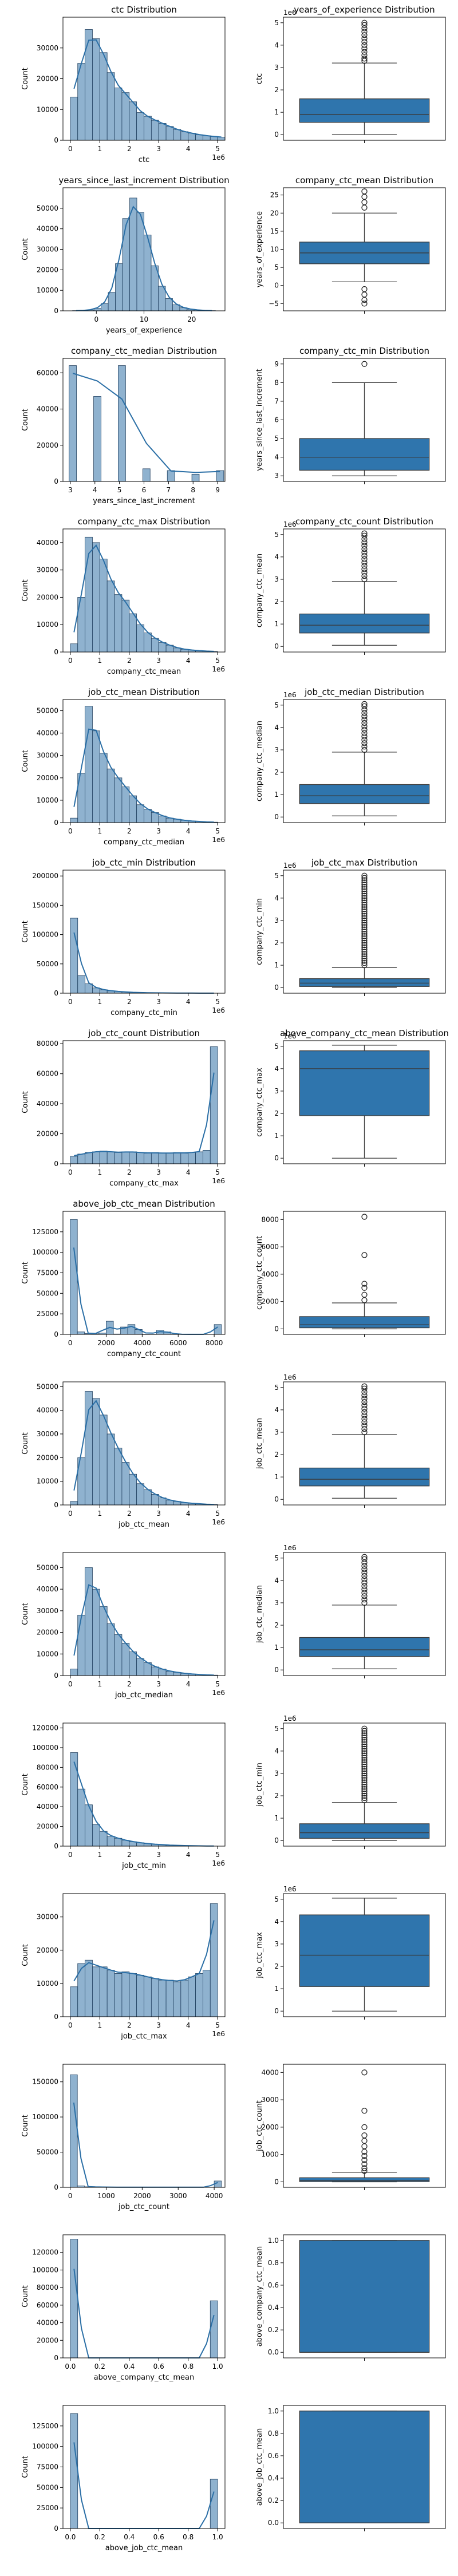 This screenshot has height=2576, width=458. I want to click on y-tick-label: 1, so click(276, 1818).